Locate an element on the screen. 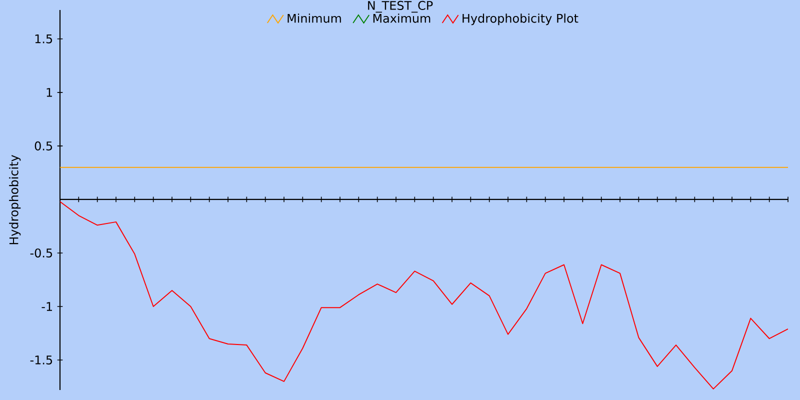 The width and height of the screenshot is (800, 400). y-tick-label: 0.5 is located at coordinates (43, 145).